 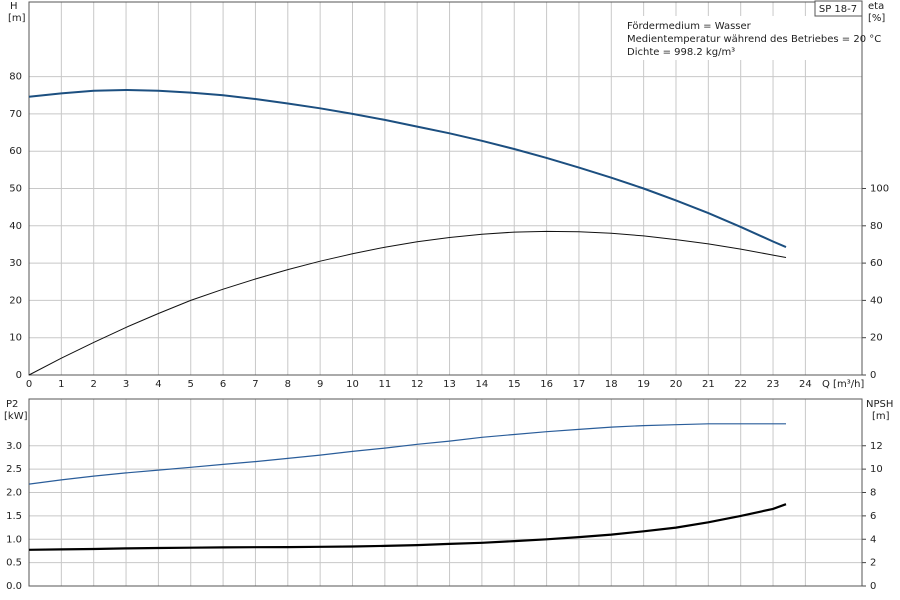 What do you see at coordinates (14, 493) in the screenshot?
I see `y-tick-label: 2.0` at bounding box center [14, 493].